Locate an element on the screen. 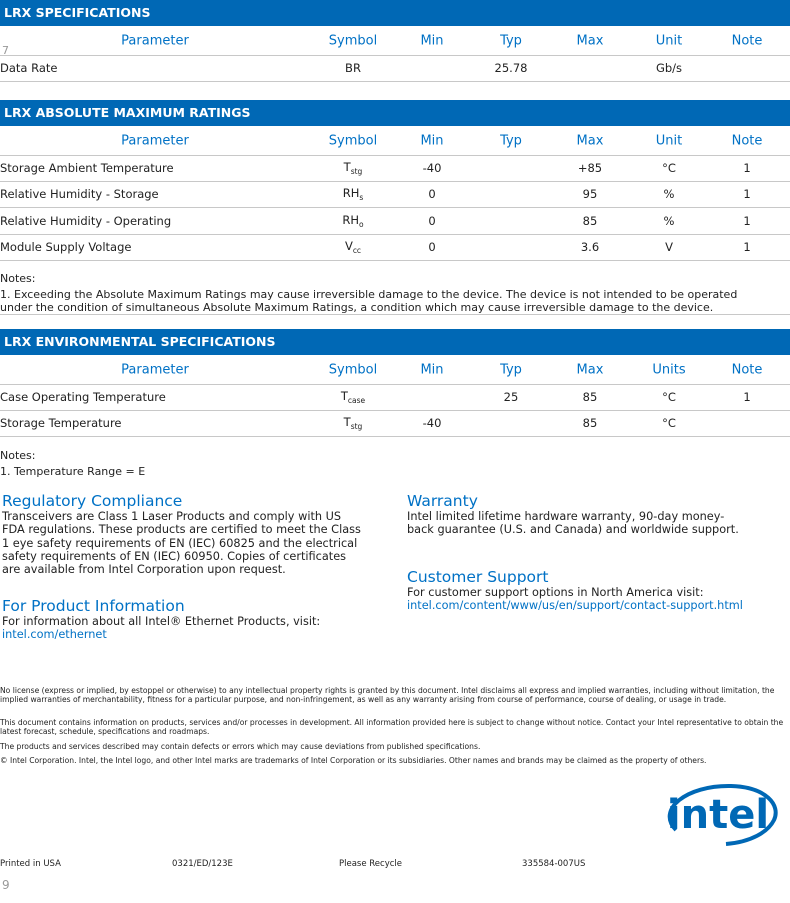 The height and width of the screenshot is (903, 790). symbol: RHo is located at coordinates (352, 220).